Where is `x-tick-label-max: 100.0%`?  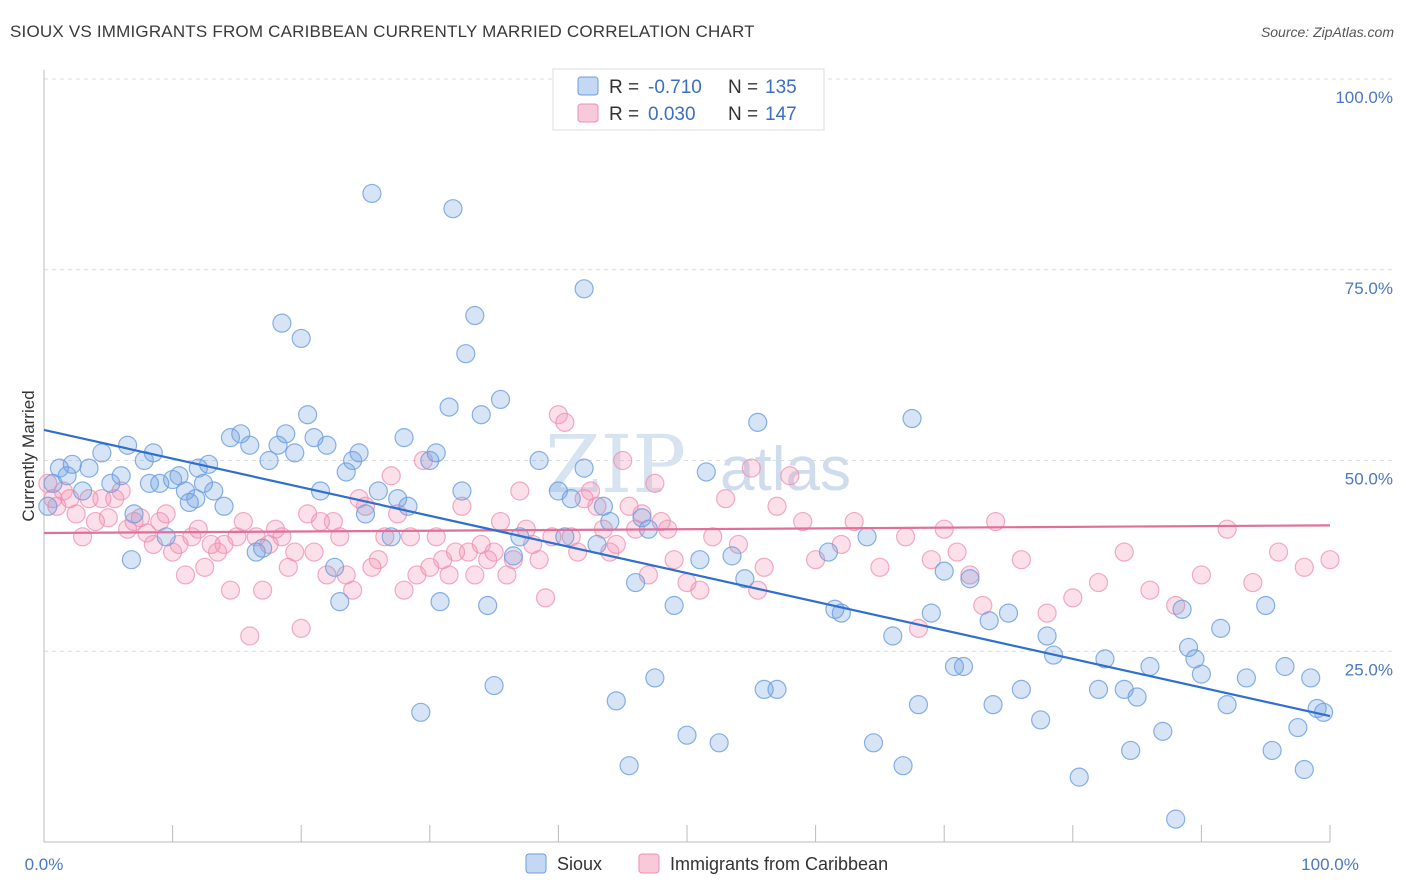 x-tick-label-max: 100.0% is located at coordinates (1330, 864).